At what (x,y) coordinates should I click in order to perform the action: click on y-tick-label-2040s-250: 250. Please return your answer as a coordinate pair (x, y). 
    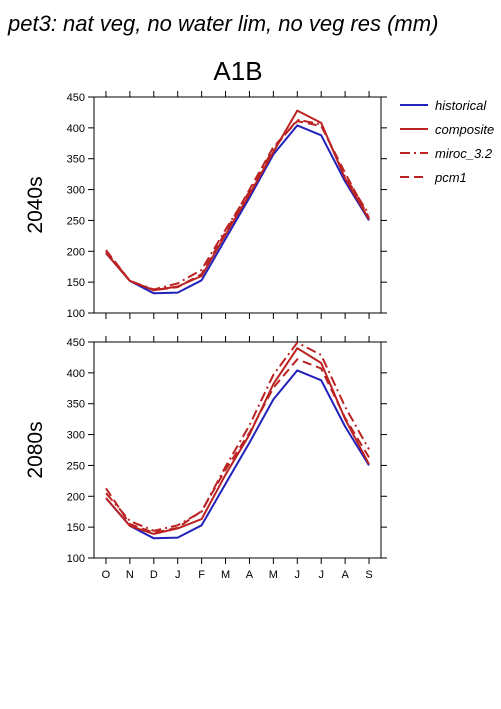
    Looking at the image, I should click on (76, 221).